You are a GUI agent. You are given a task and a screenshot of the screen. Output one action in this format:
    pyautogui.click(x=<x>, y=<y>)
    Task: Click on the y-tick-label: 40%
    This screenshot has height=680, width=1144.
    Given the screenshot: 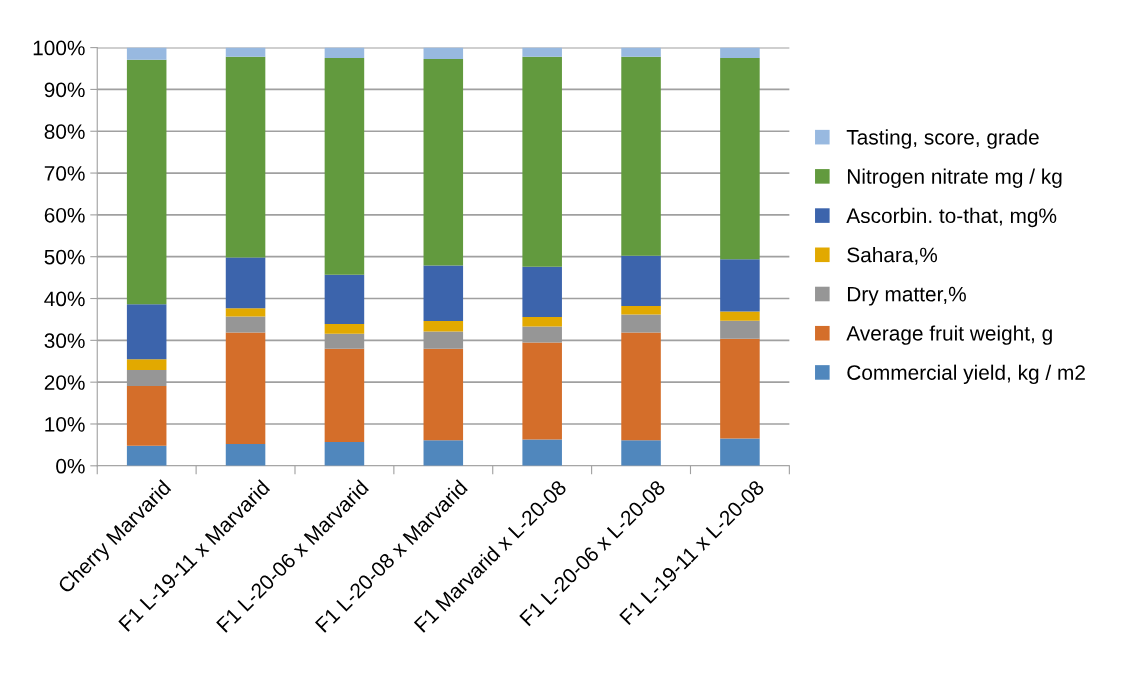 What is the action you would take?
    pyautogui.click(x=64, y=299)
    